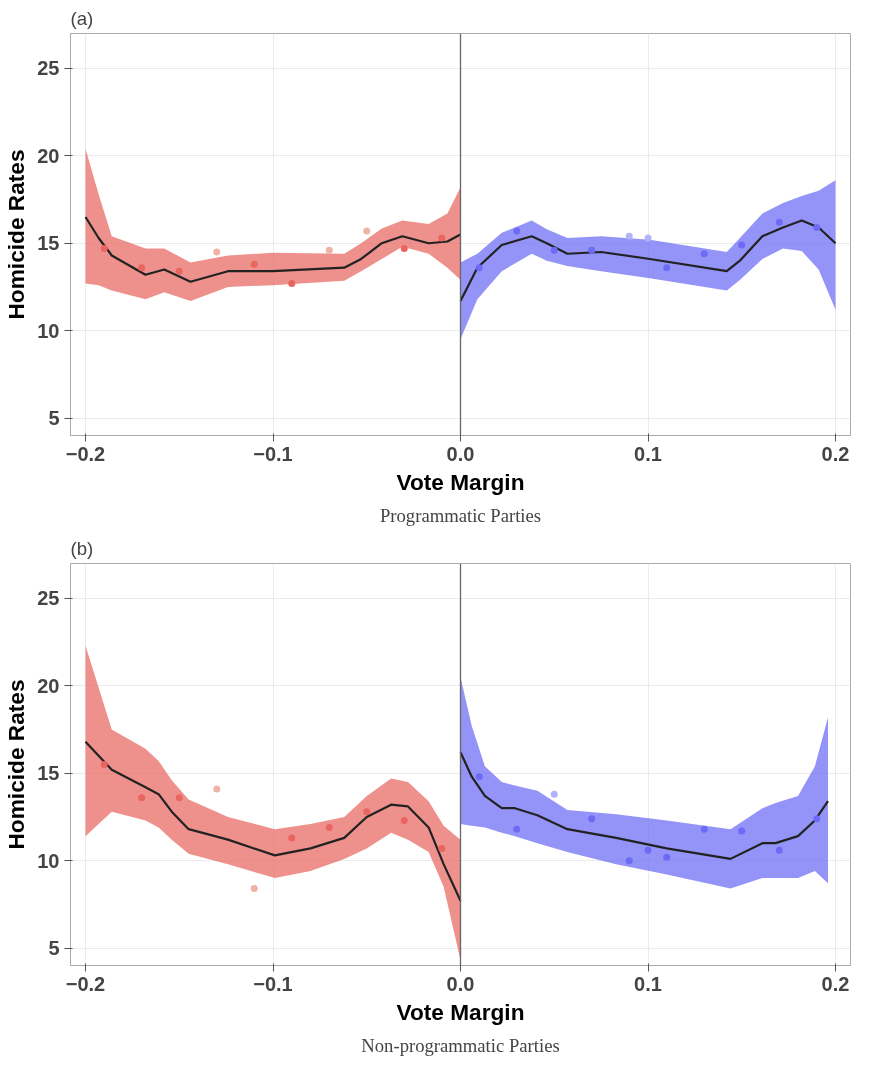 The width and height of the screenshot is (878, 1076). What do you see at coordinates (460, 1045) in the screenshot?
I see `text: Non-programmatic Parties` at bounding box center [460, 1045].